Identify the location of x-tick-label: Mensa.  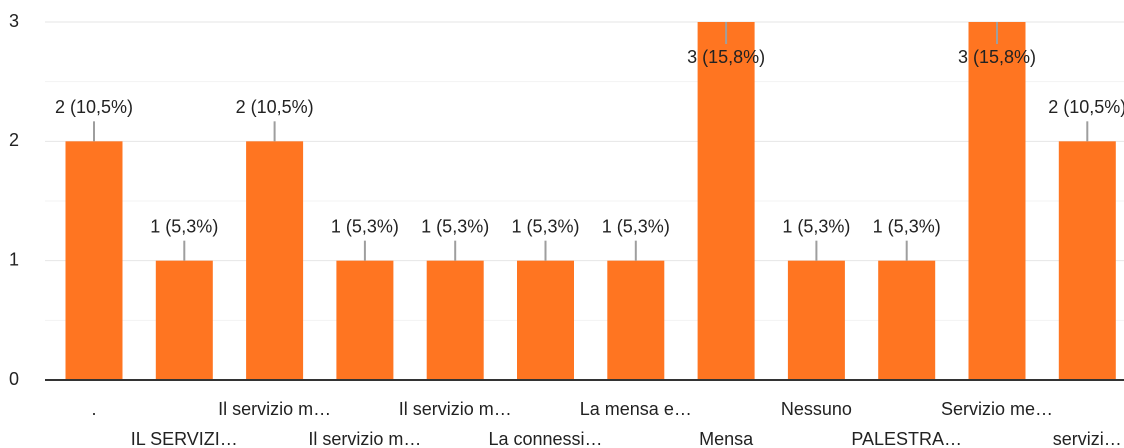
(726, 438).